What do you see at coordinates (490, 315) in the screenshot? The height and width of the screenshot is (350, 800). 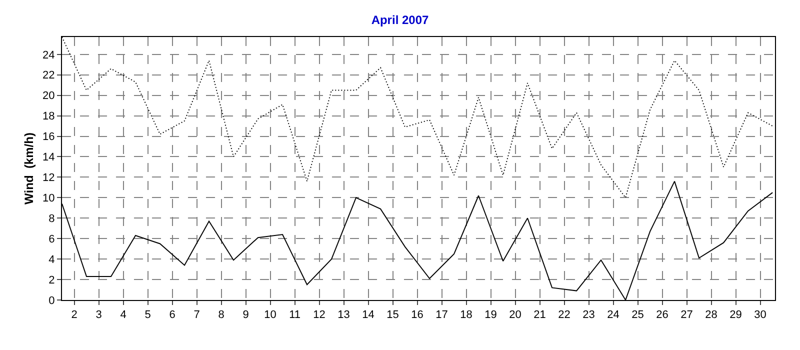 I see `x-tick-label: 19` at bounding box center [490, 315].